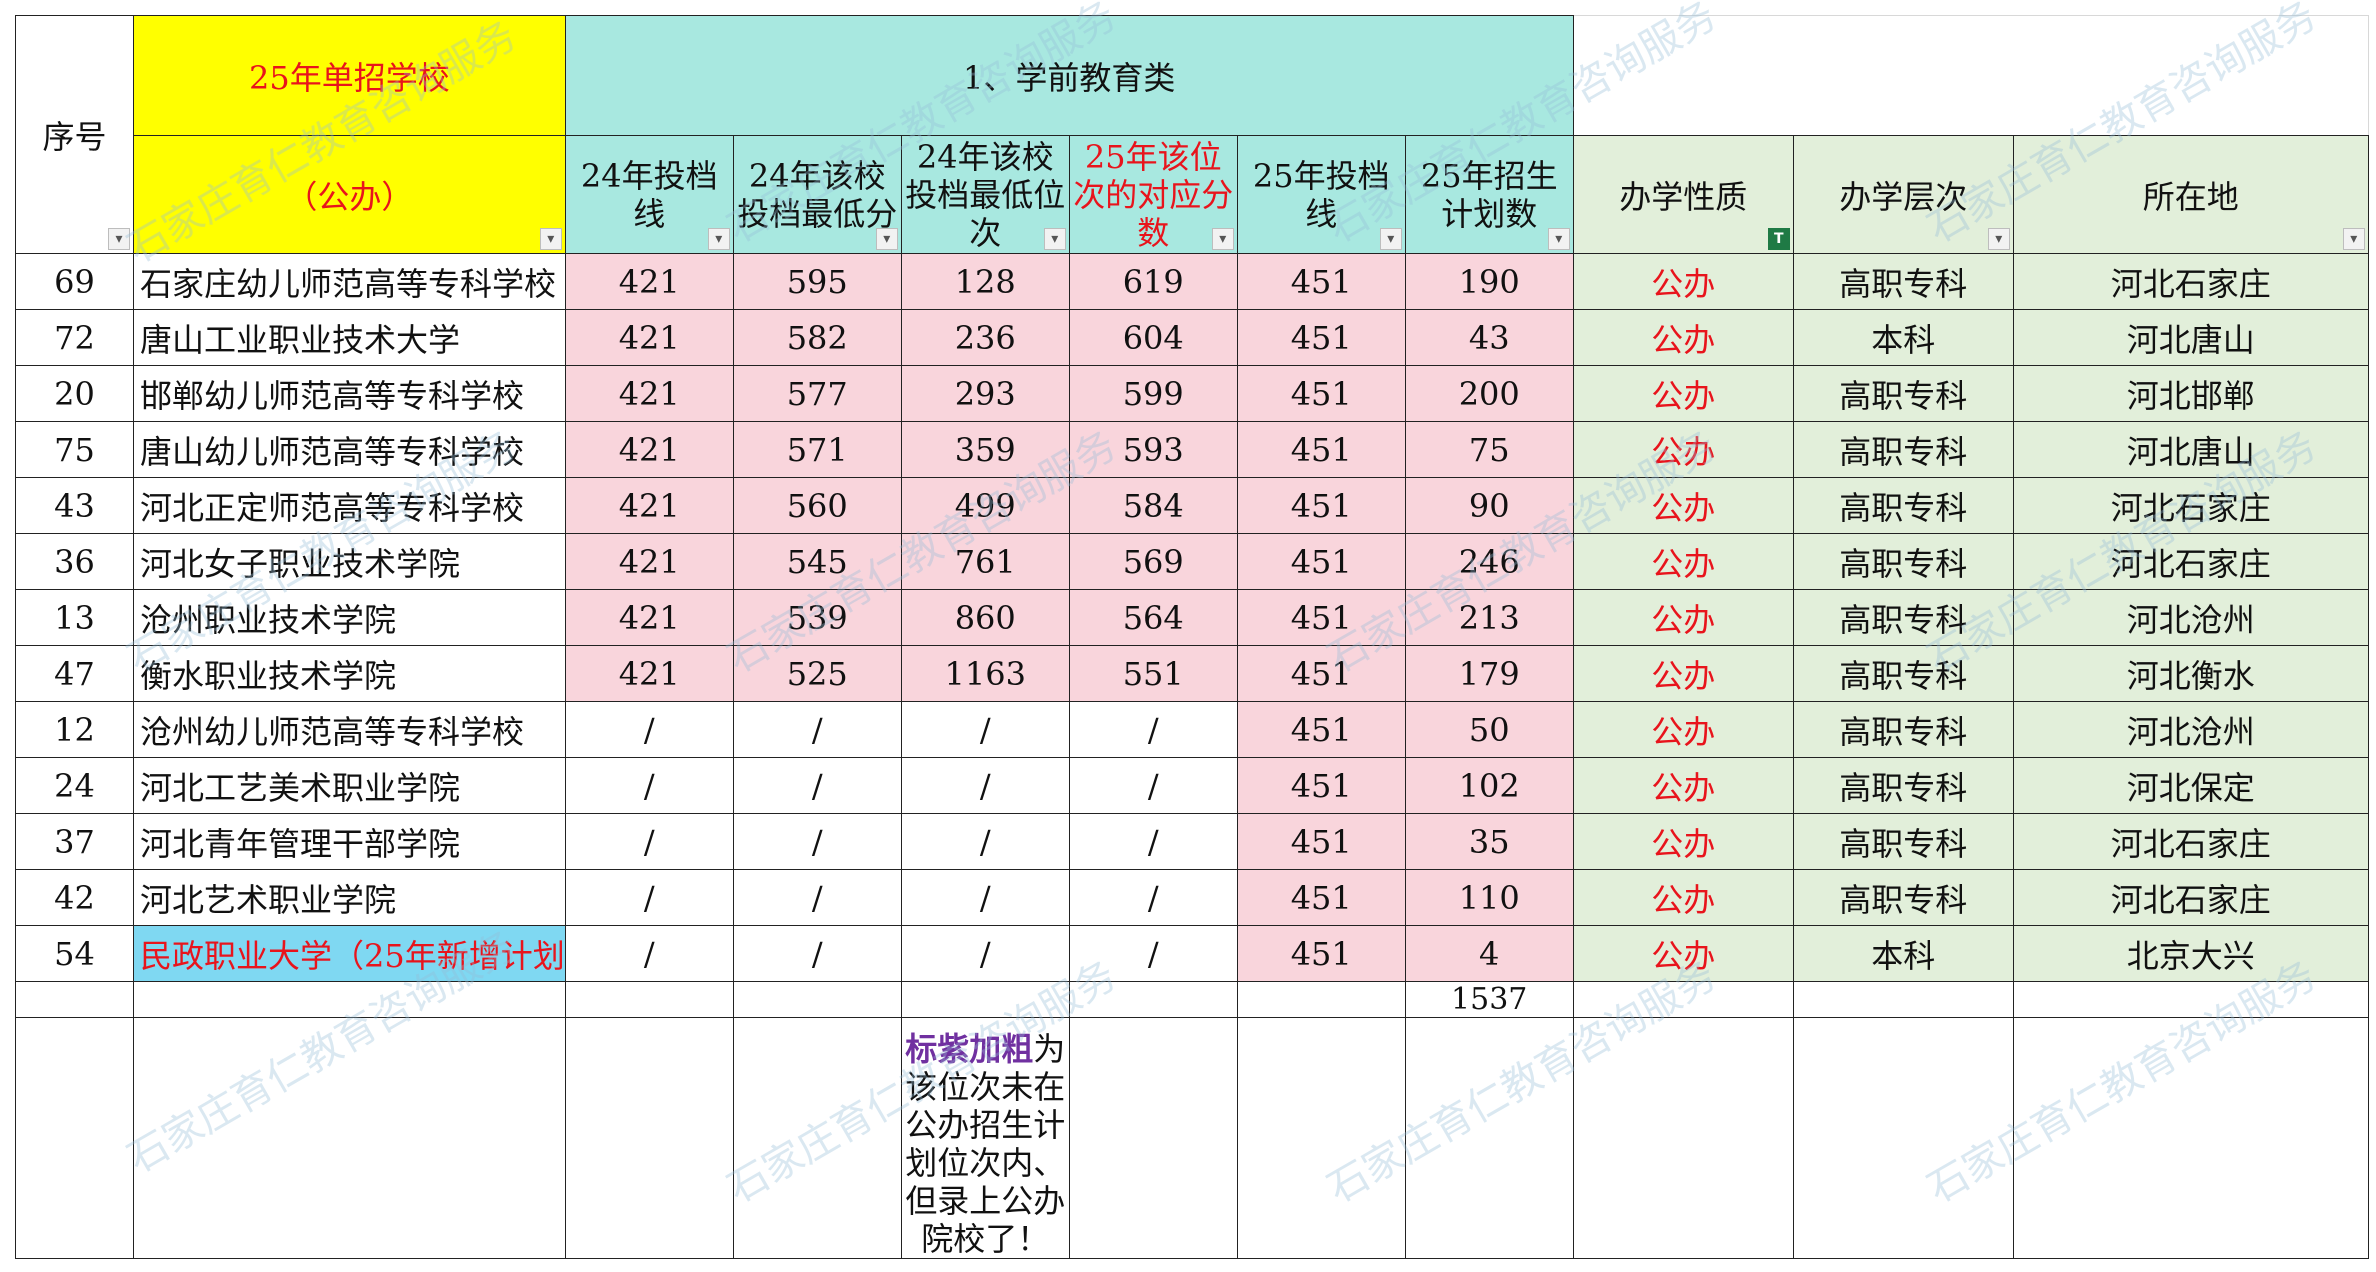  What do you see at coordinates (74, 449) in the screenshot?
I see `cell-seq: 75` at bounding box center [74, 449].